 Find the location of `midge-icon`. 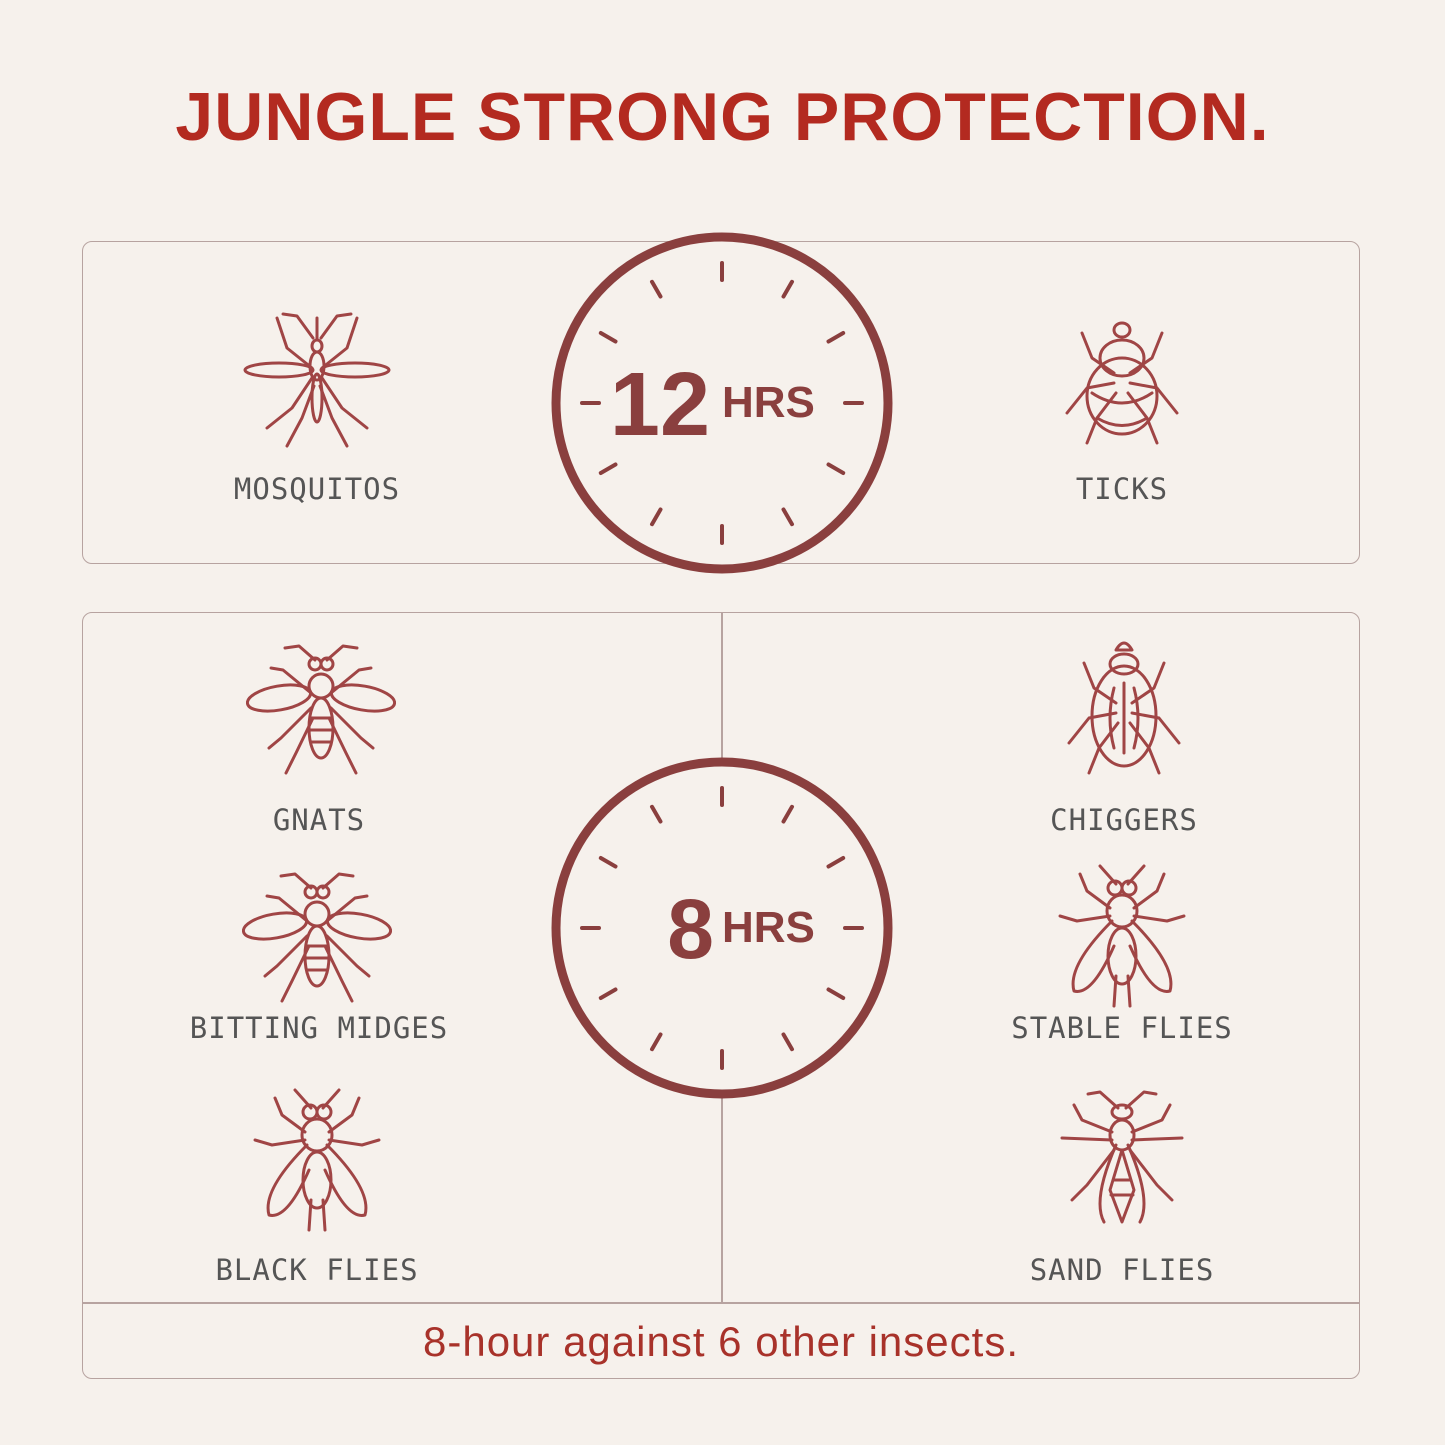

midge-icon is located at coordinates (317, 937).